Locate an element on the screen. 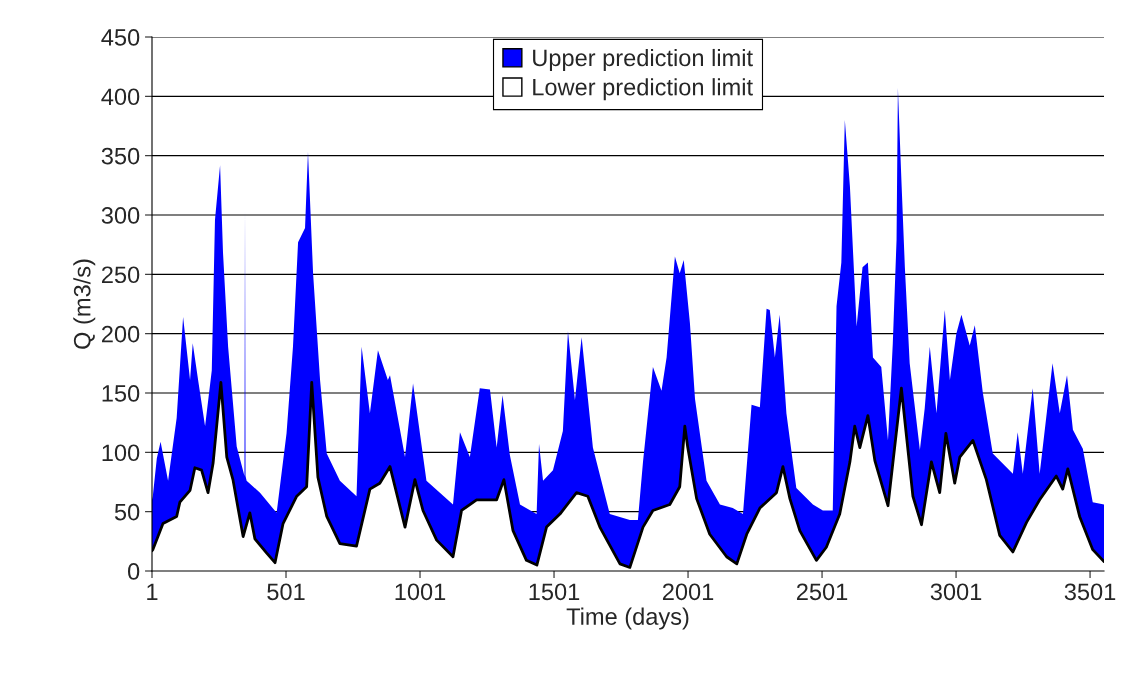  y-tick-label: 450 is located at coordinates (120, 37).